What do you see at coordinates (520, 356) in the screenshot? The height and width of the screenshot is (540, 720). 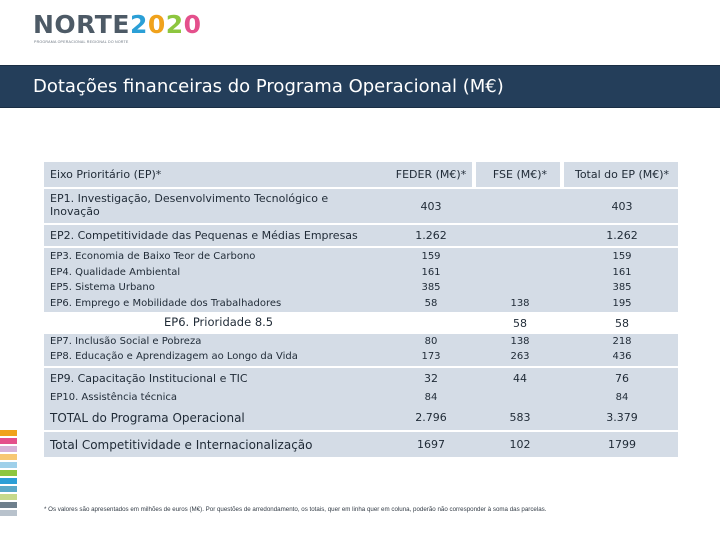 I see `cell-fse: 263` at bounding box center [520, 356].